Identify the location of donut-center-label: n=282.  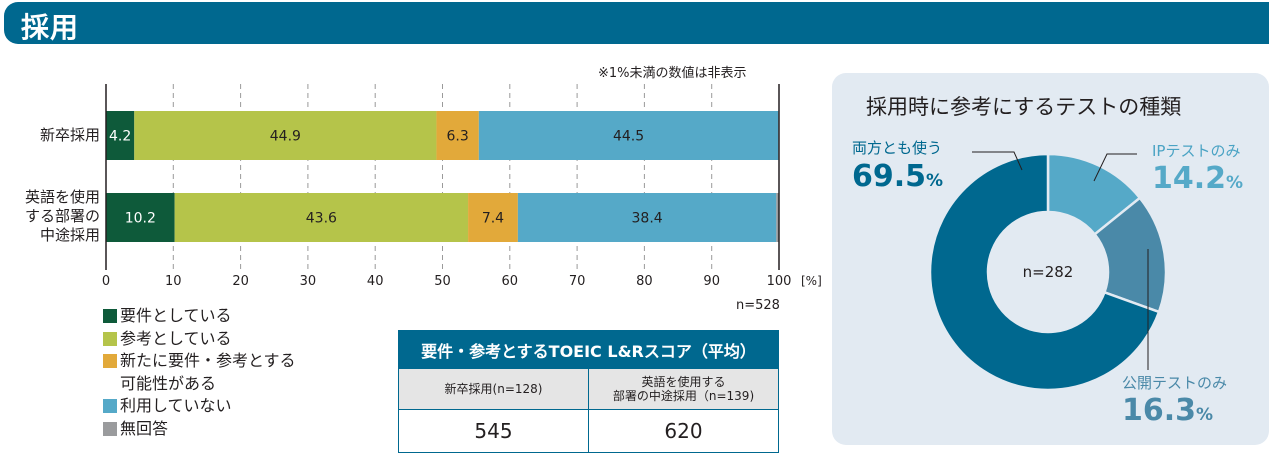
(1048, 272).